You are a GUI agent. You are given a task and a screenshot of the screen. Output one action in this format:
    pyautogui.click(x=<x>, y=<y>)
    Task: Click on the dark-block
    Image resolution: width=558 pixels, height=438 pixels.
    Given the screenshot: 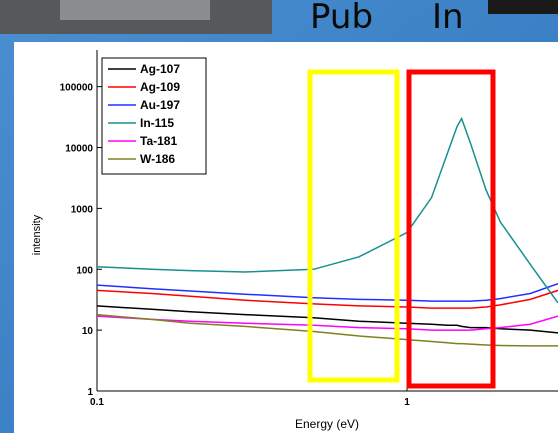 What is the action you would take?
    pyautogui.click(x=523, y=7)
    